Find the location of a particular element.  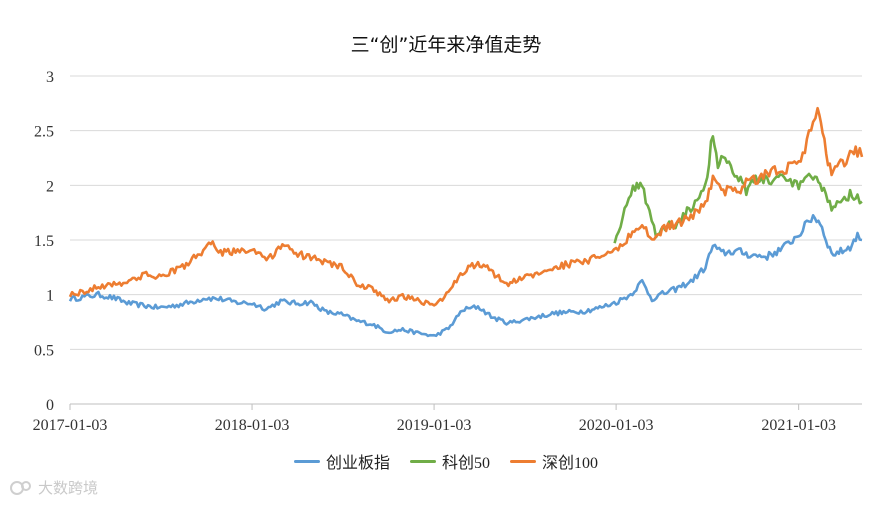

x-tick-label: 2017-01-03 is located at coordinates (70, 425).